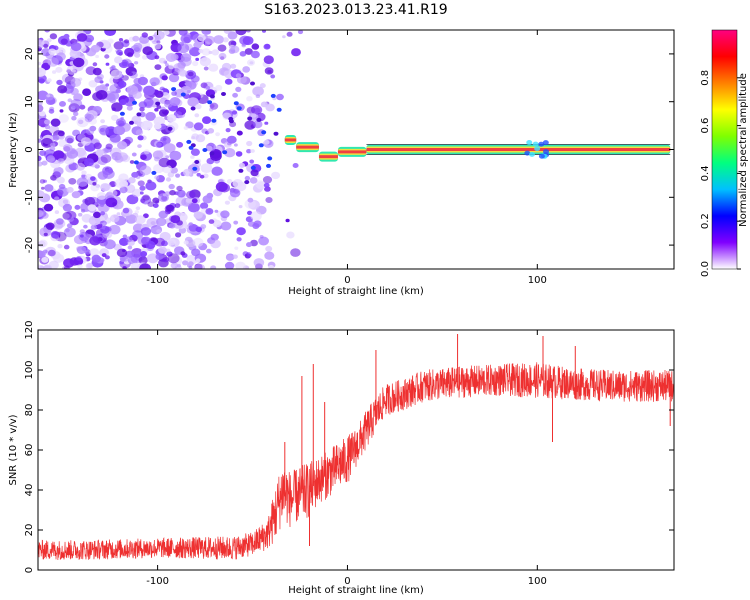 The height and width of the screenshot is (600, 750). Describe the element at coordinates (705, 221) in the screenshot. I see `colorbar-tick-label: 0.2` at that location.